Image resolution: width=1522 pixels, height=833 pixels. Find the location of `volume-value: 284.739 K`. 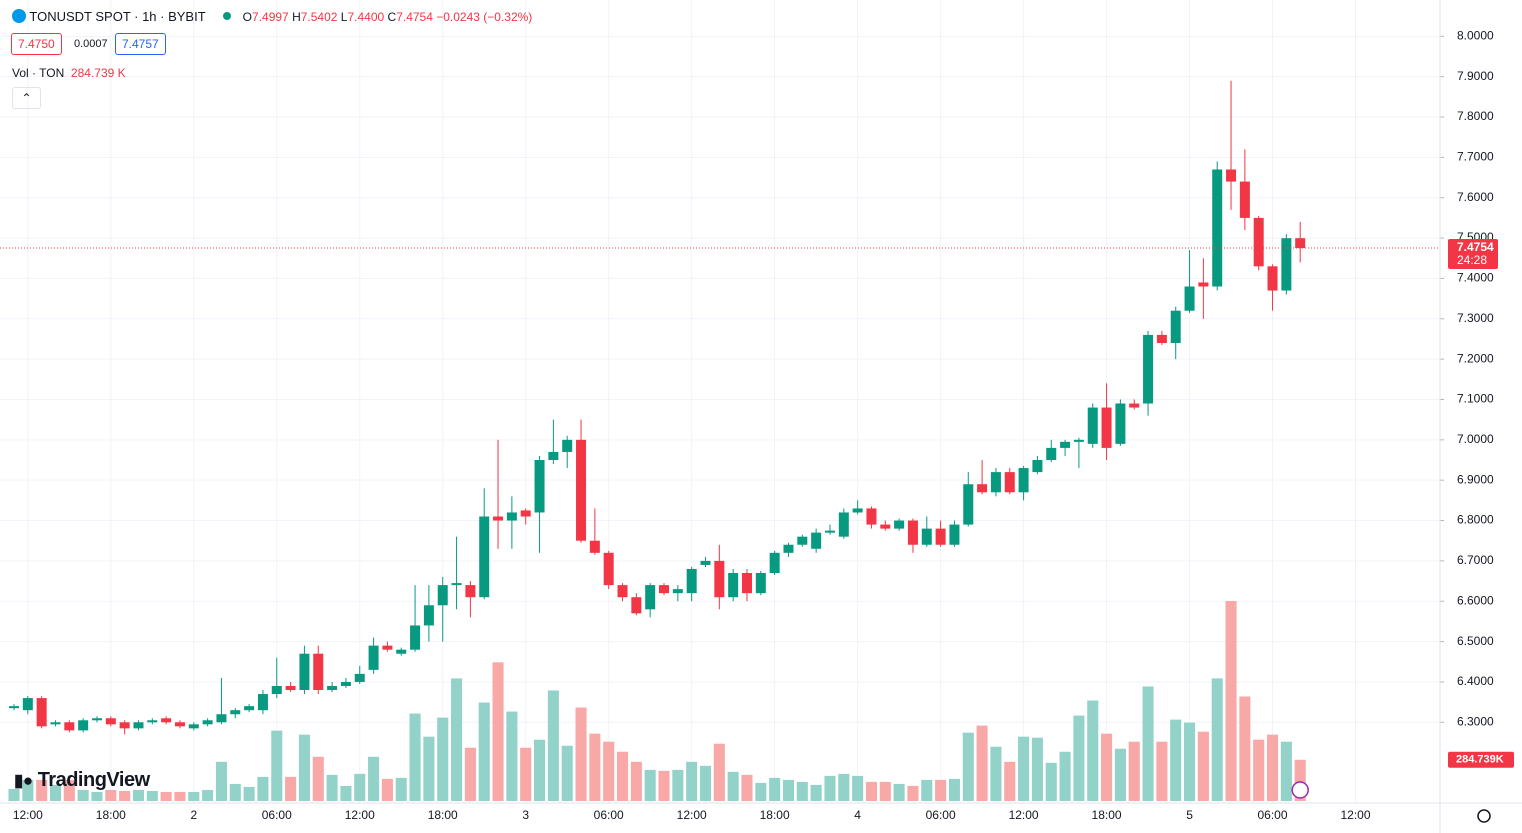

volume-value: 284.739 K is located at coordinates (98, 73).